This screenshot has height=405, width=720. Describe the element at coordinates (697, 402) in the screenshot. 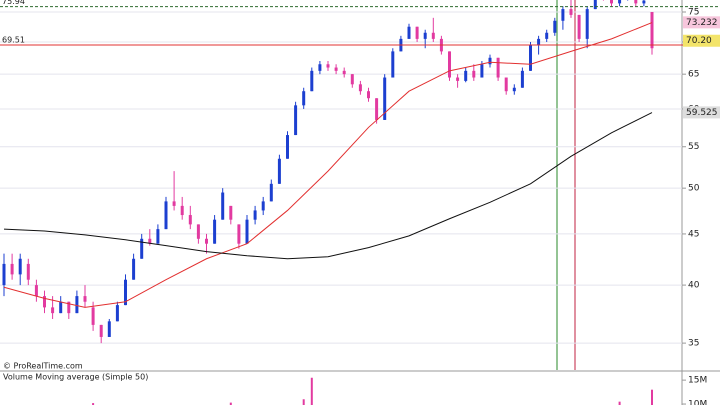

I see `volume-tick-label: 10M` at that location.